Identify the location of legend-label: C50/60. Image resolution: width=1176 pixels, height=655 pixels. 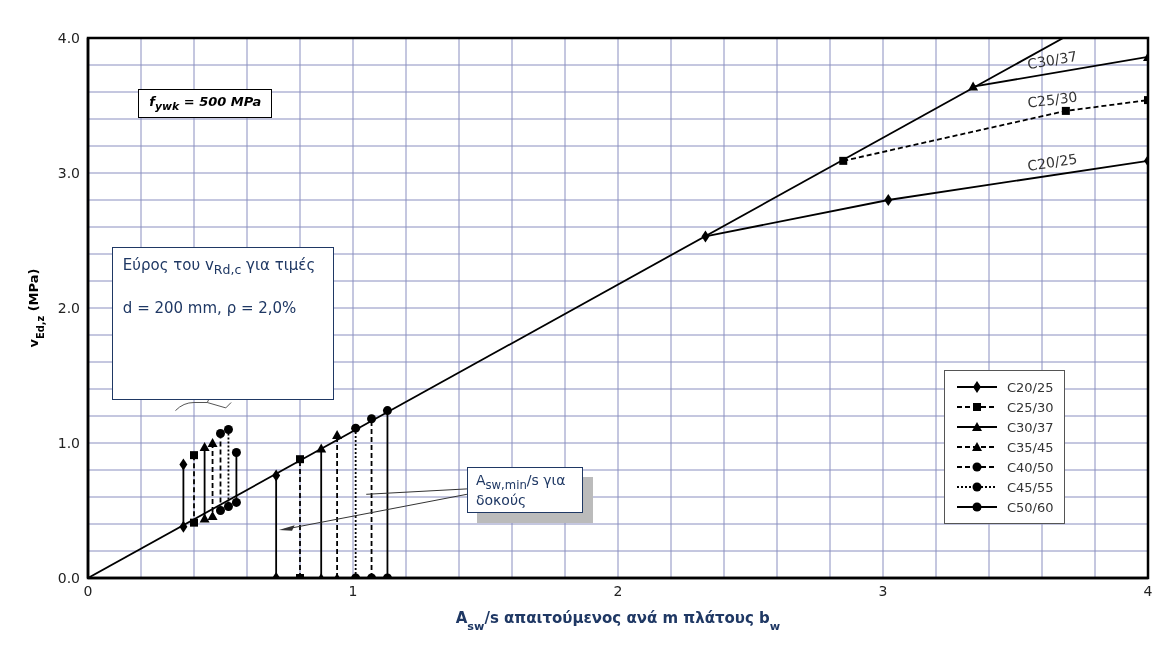
(1030, 507).